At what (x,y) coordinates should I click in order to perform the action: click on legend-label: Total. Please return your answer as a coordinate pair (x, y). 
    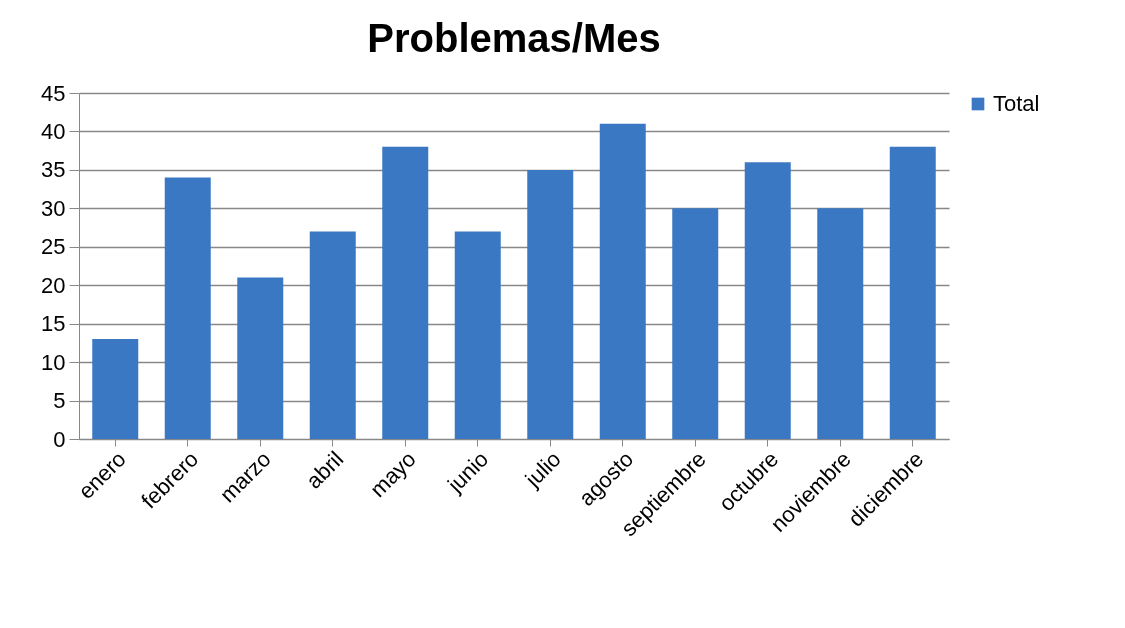
    Looking at the image, I should click on (1016, 103).